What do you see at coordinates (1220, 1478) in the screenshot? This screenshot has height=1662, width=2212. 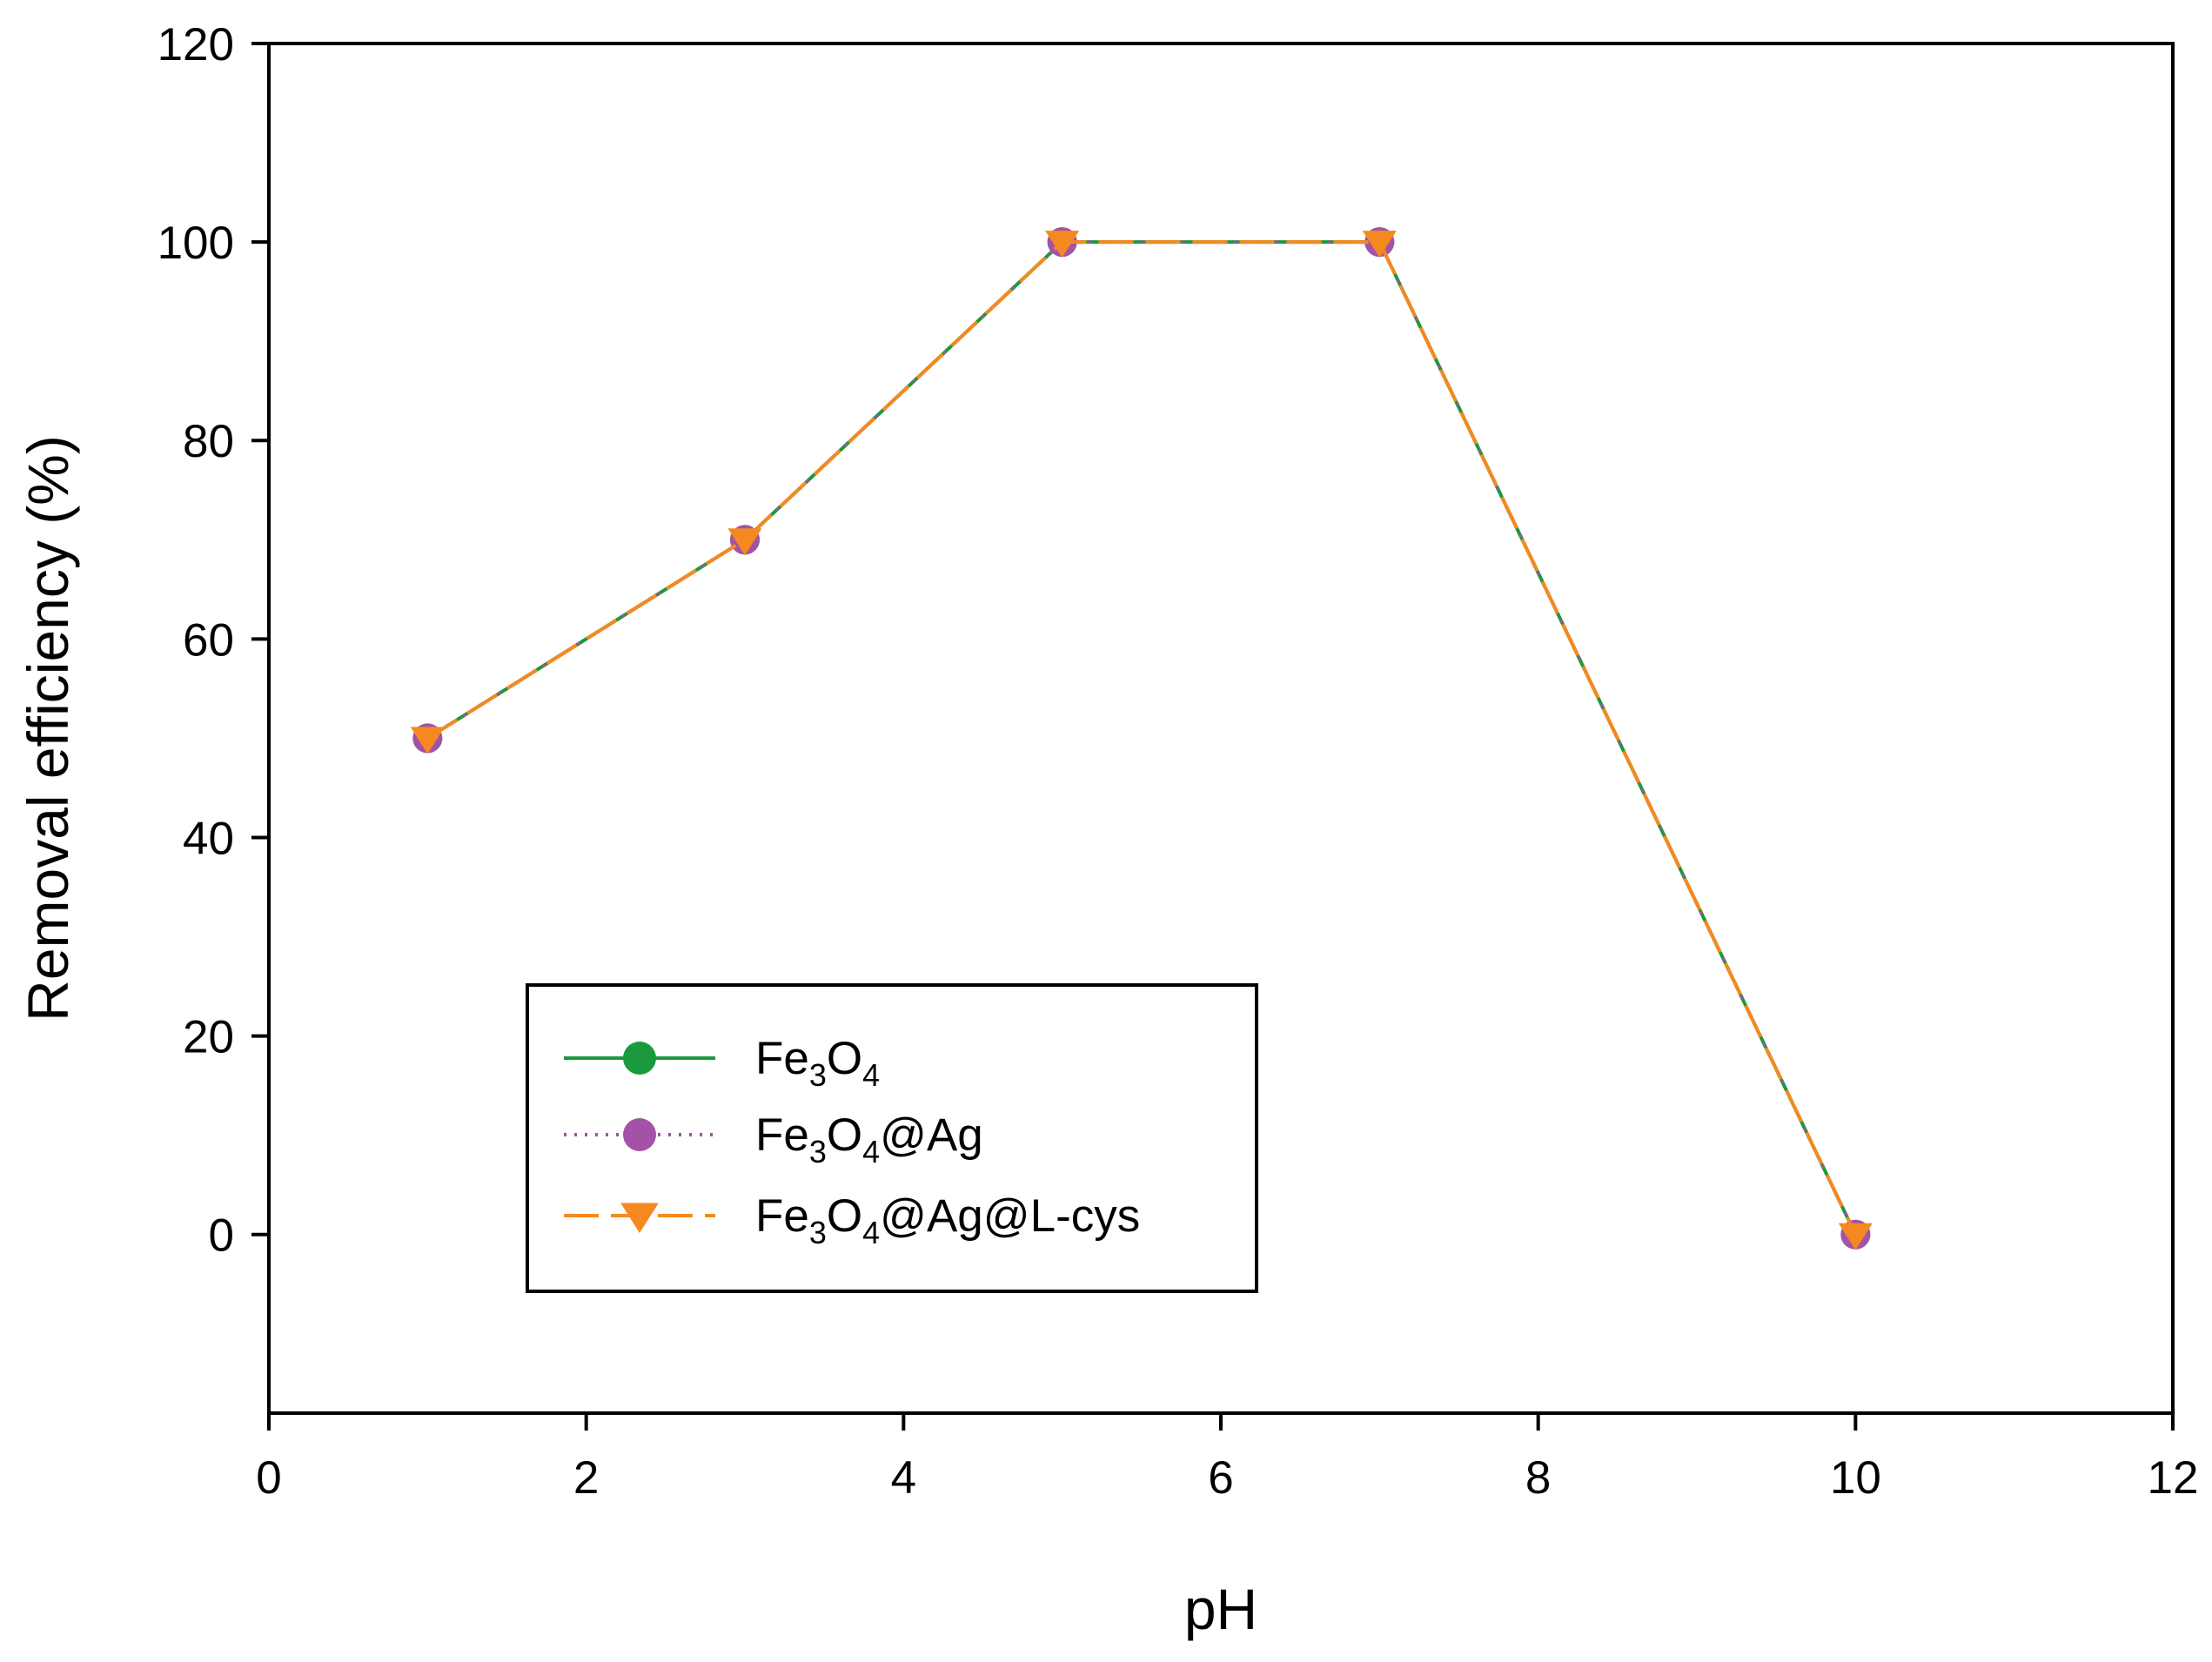 I see `x-tick-label: 6` at bounding box center [1220, 1478].